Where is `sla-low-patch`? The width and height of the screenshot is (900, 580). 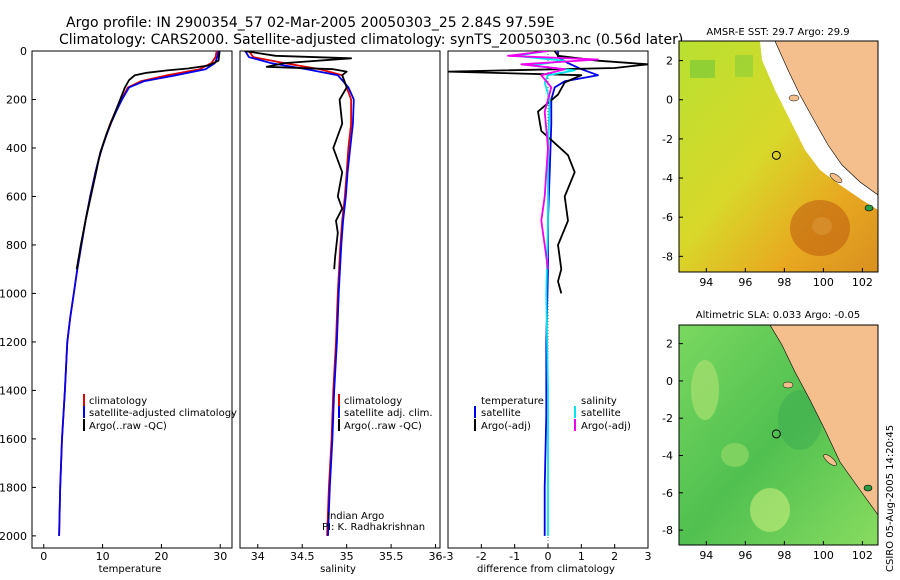 sla-low-patch is located at coordinates (800, 420).